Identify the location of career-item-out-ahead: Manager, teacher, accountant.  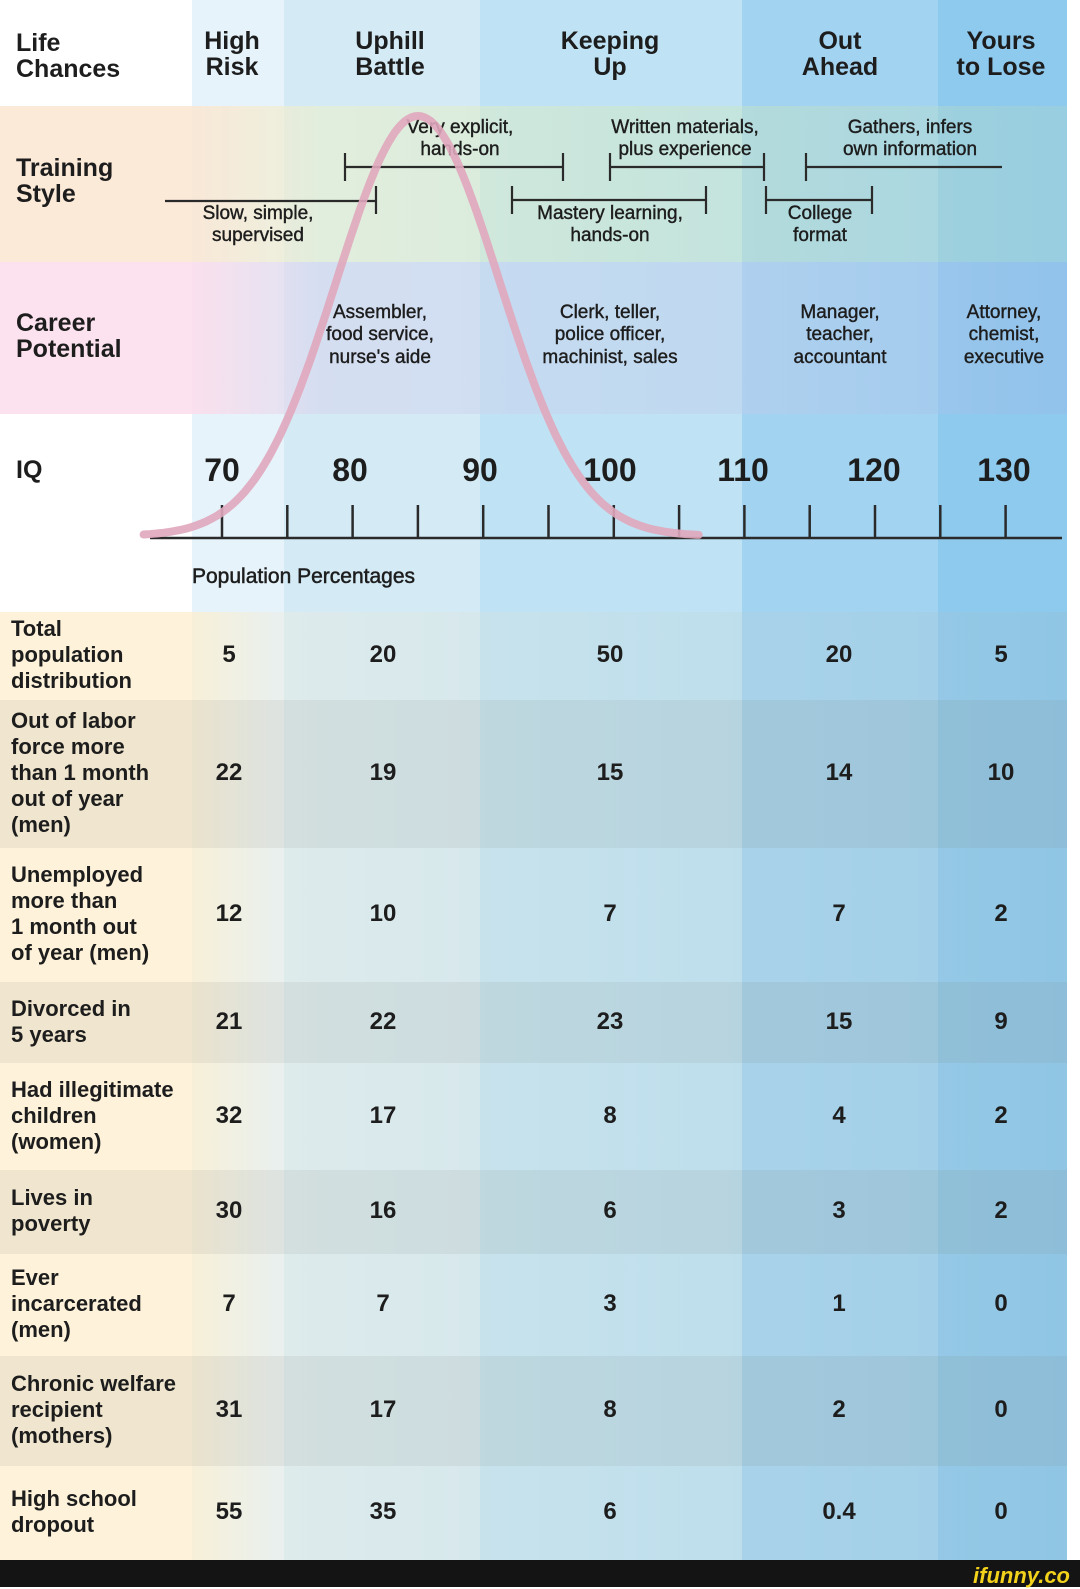
(840, 335).